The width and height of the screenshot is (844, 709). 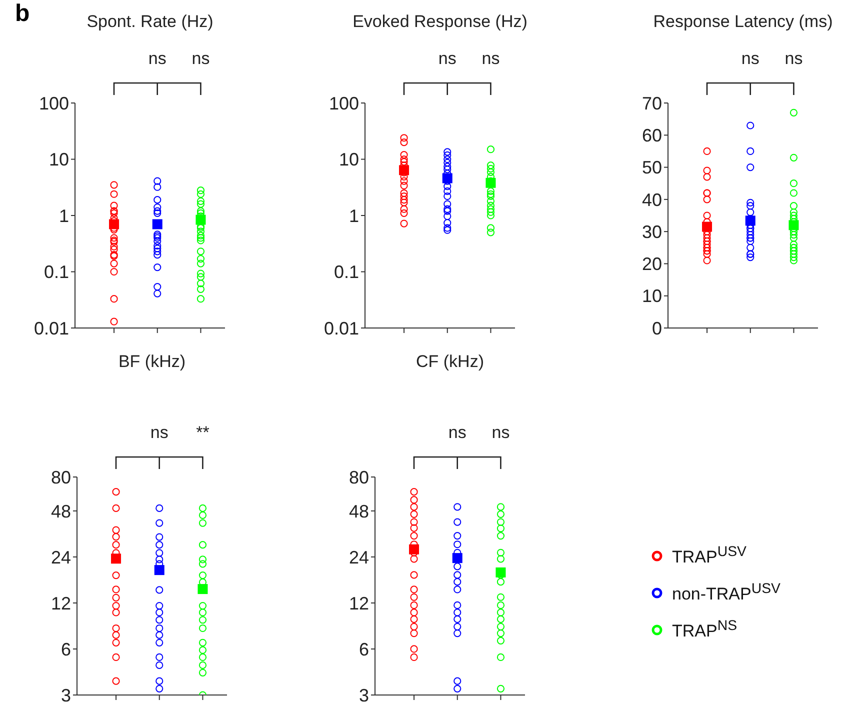 I want to click on y-tick-label: 30, so click(x=652, y=232).